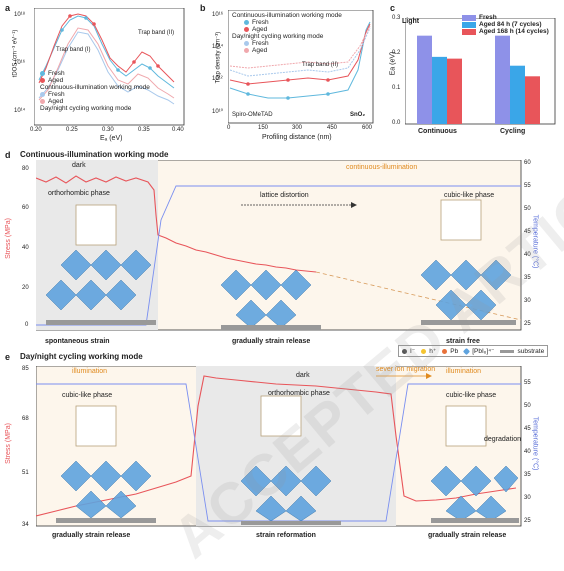  What do you see at coordinates (437, 131) in the screenshot?
I see `category-continuous: Continuous` at bounding box center [437, 131].